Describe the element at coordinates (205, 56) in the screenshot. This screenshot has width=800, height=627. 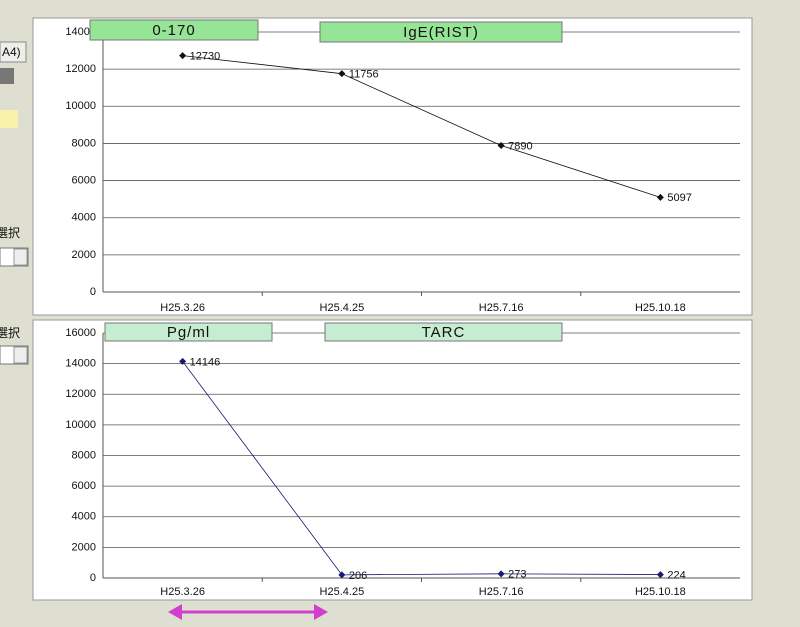
I see `data-label: 12730` at that location.